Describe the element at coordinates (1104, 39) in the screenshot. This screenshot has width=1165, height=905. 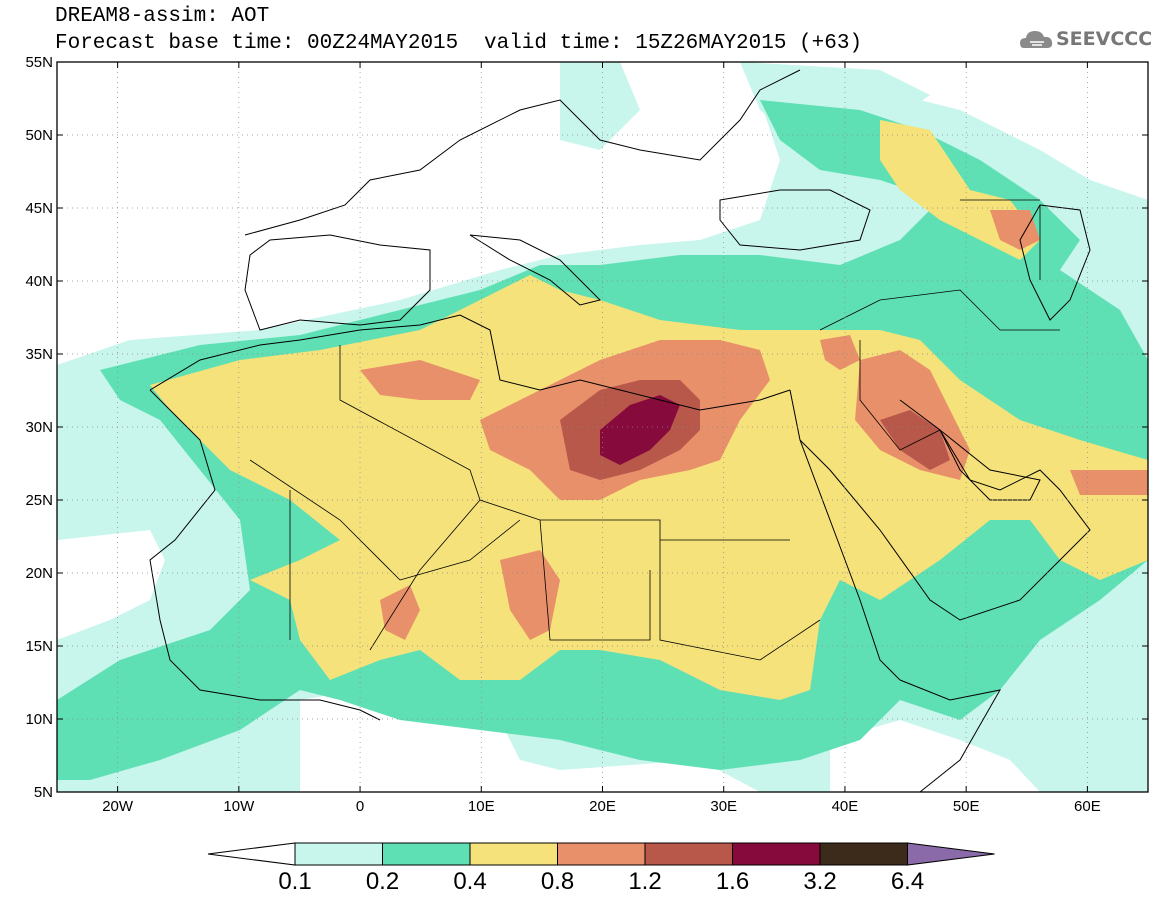
I see `seevccc-logo: SEEVCCC` at that location.